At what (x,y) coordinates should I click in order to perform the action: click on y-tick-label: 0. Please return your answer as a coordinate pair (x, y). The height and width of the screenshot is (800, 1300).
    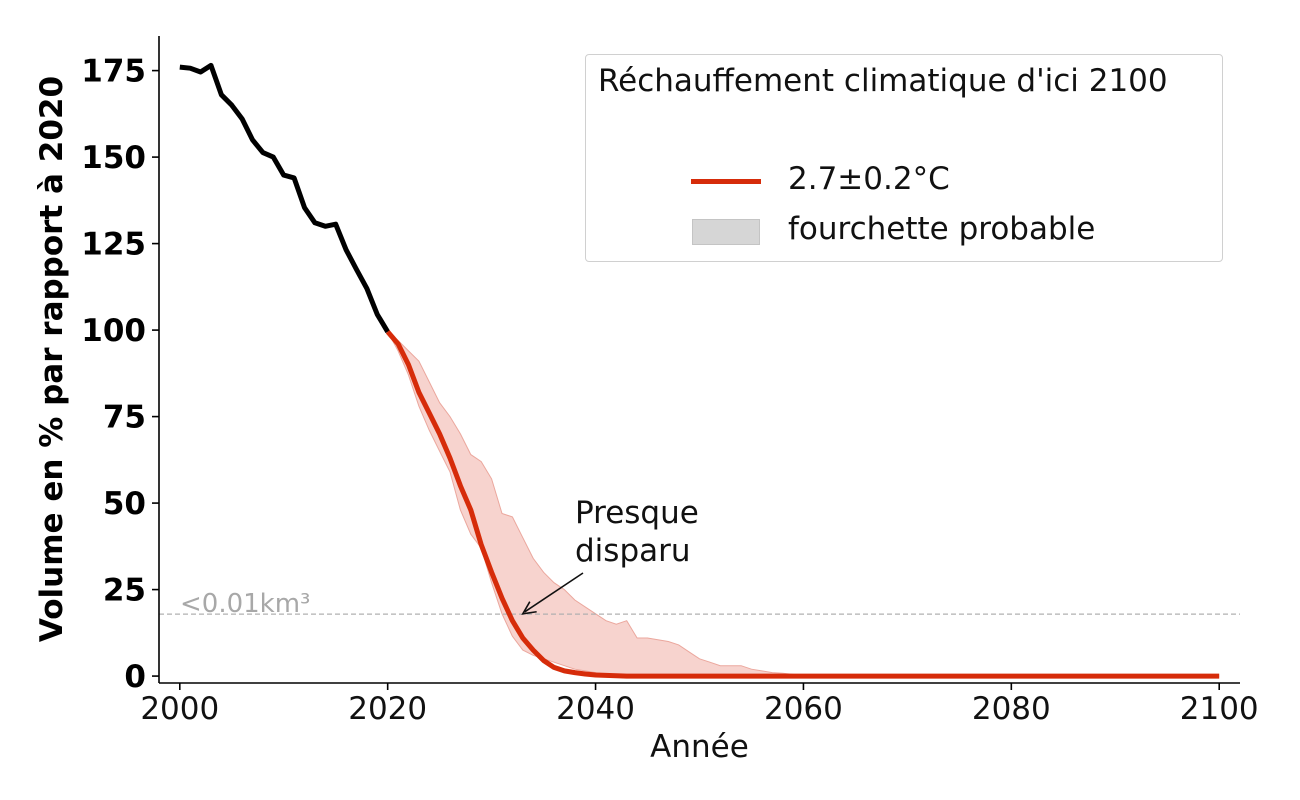
    Looking at the image, I should click on (135, 677).